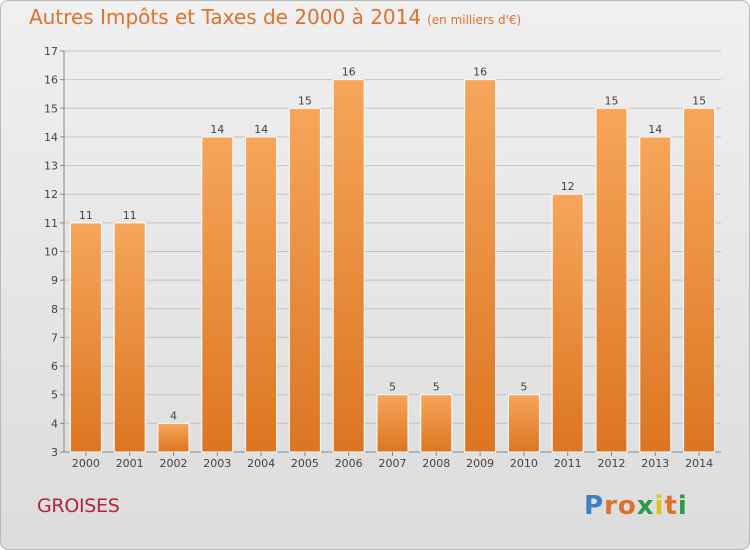  What do you see at coordinates (54, 423) in the screenshot?
I see `y-tick-label: 4` at bounding box center [54, 423].